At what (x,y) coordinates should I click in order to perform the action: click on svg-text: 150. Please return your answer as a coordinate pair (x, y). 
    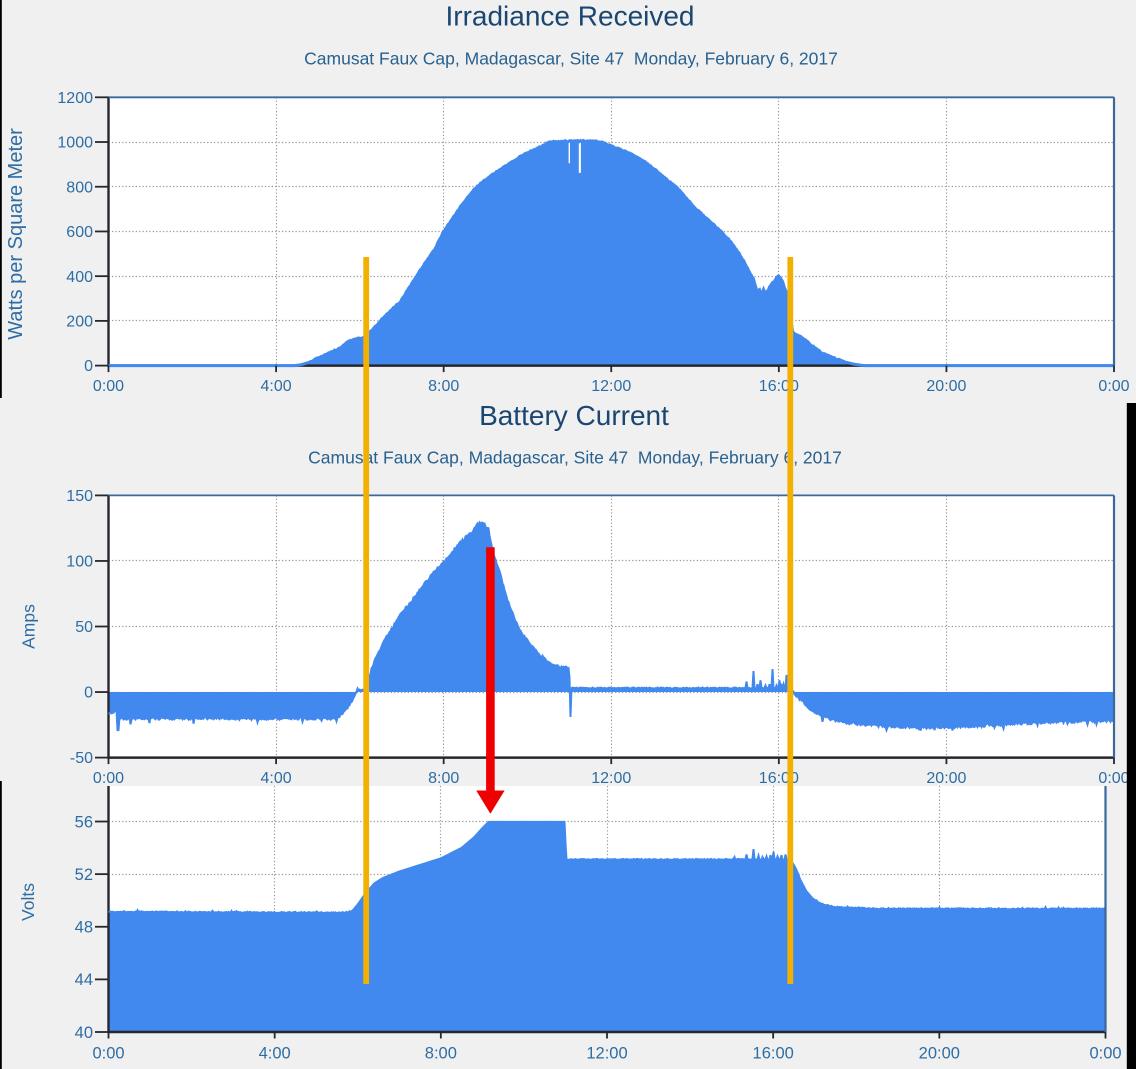
    Looking at the image, I should click on (79, 496).